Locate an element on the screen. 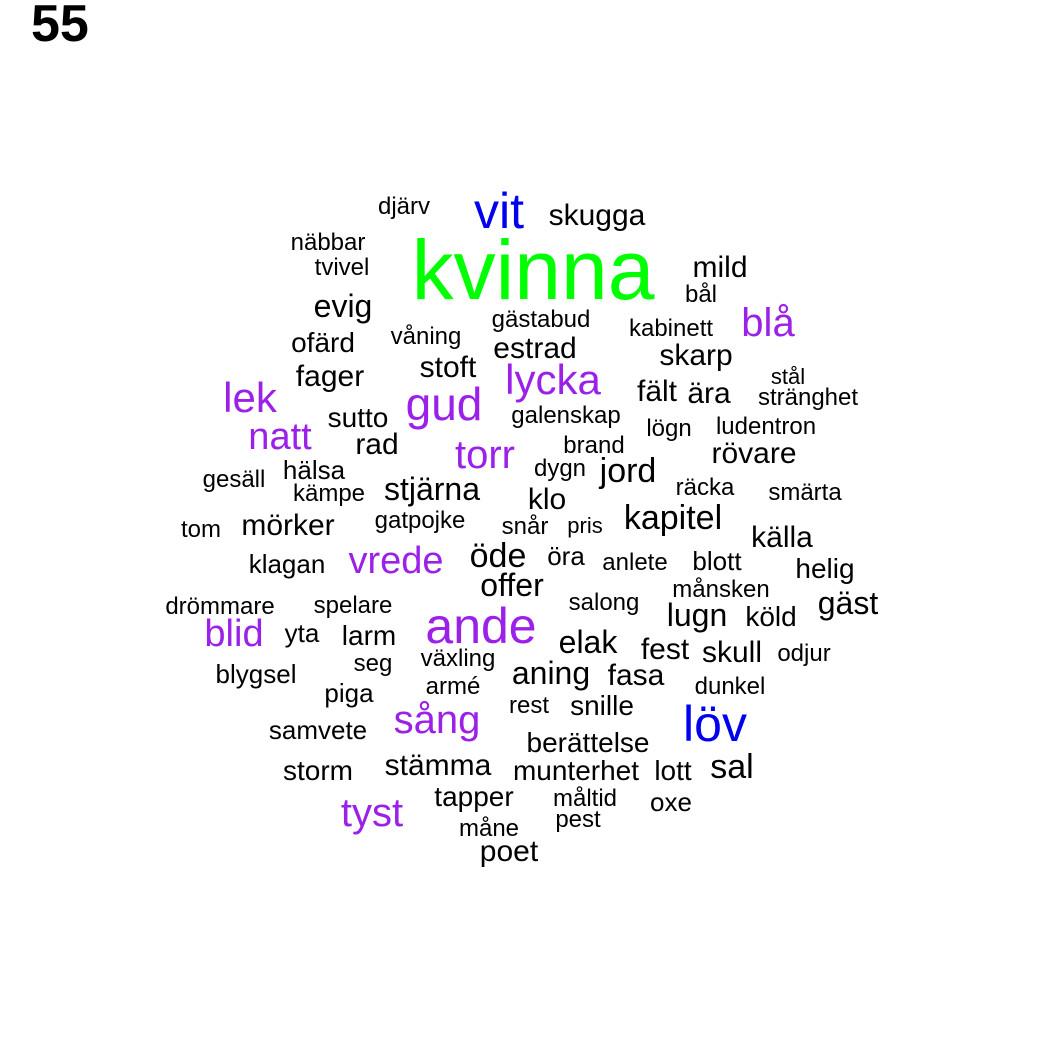 This screenshot has width=1050, height=1050. cloud-word: hälsa is located at coordinates (314, 470).